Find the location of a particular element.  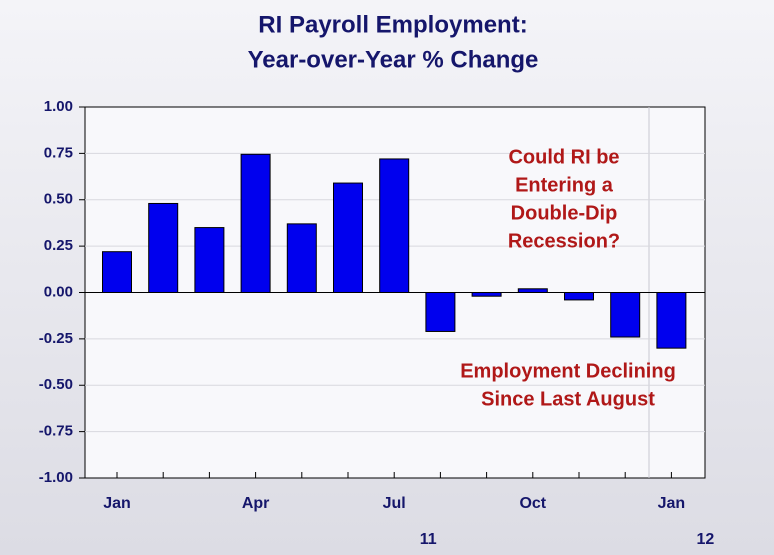

y-tick-label: 1.00 is located at coordinates (58, 106).